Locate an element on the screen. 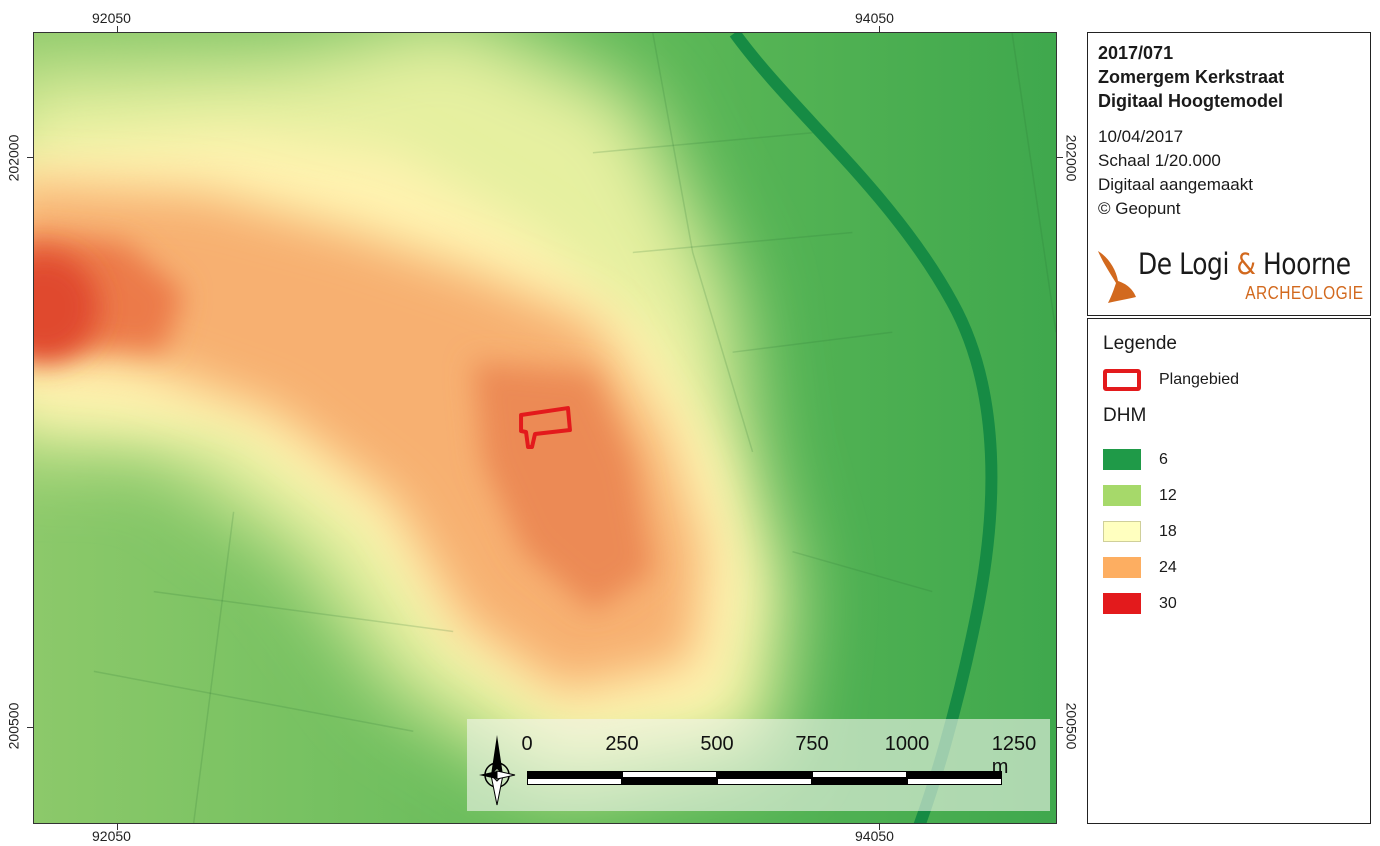 This screenshot has width=1380, height=846. legend-heading: Legende is located at coordinates (1140, 343).